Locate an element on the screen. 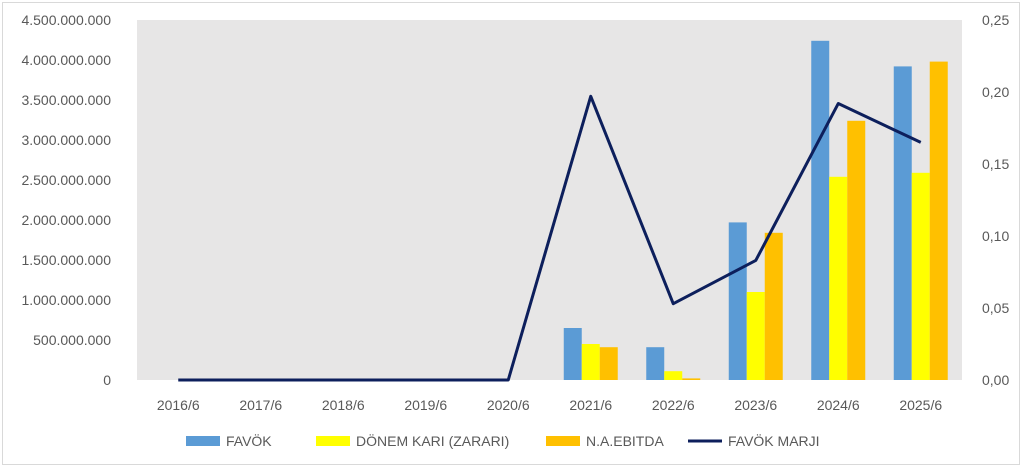  x-axis-tick-label: 2021/6 is located at coordinates (590, 405).